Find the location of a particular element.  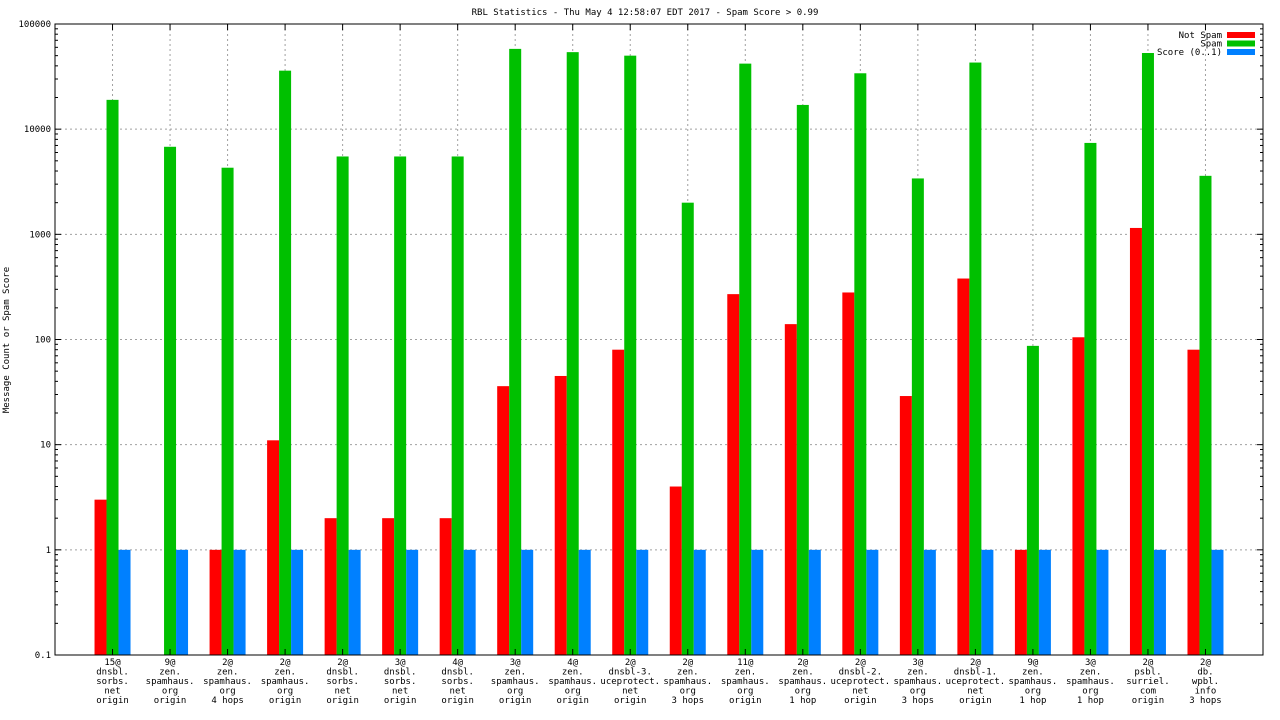

y-tick-label: 1 is located at coordinates (48, 551).